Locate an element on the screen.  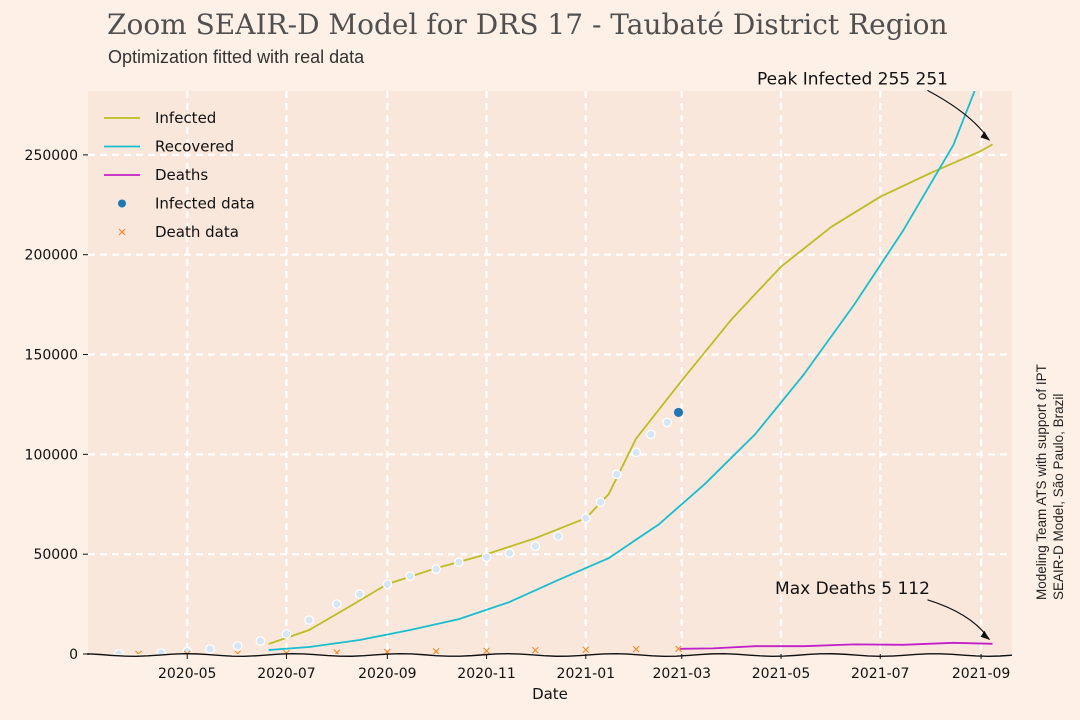
y-tick-label: 0 is located at coordinates (73, 655).